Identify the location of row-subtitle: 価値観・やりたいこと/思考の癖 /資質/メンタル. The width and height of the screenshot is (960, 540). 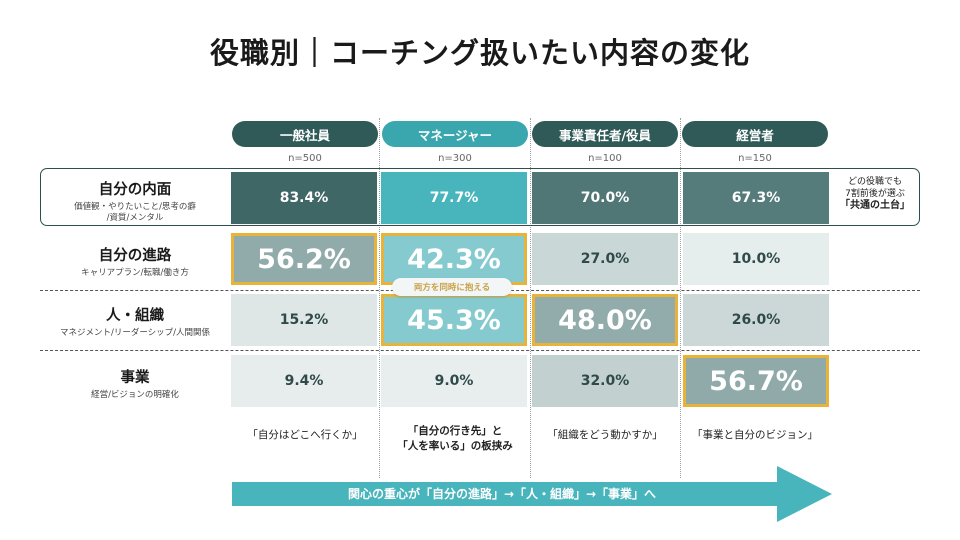
(135, 213).